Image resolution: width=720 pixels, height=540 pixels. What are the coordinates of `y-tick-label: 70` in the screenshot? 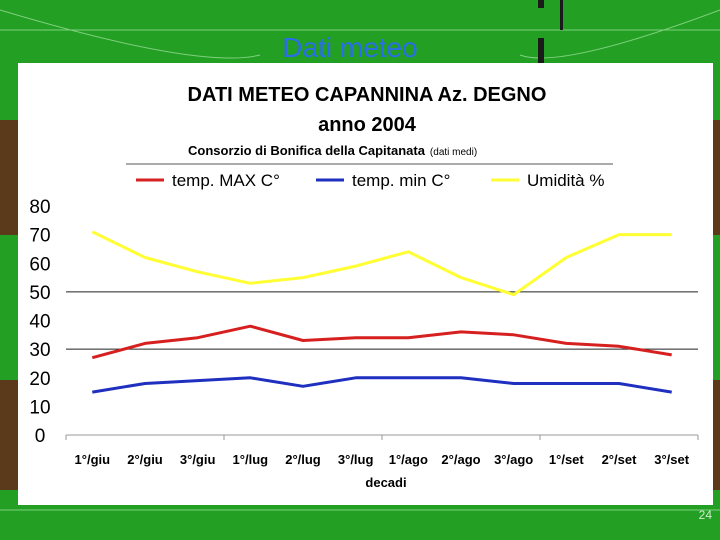 It's located at (39, 236).